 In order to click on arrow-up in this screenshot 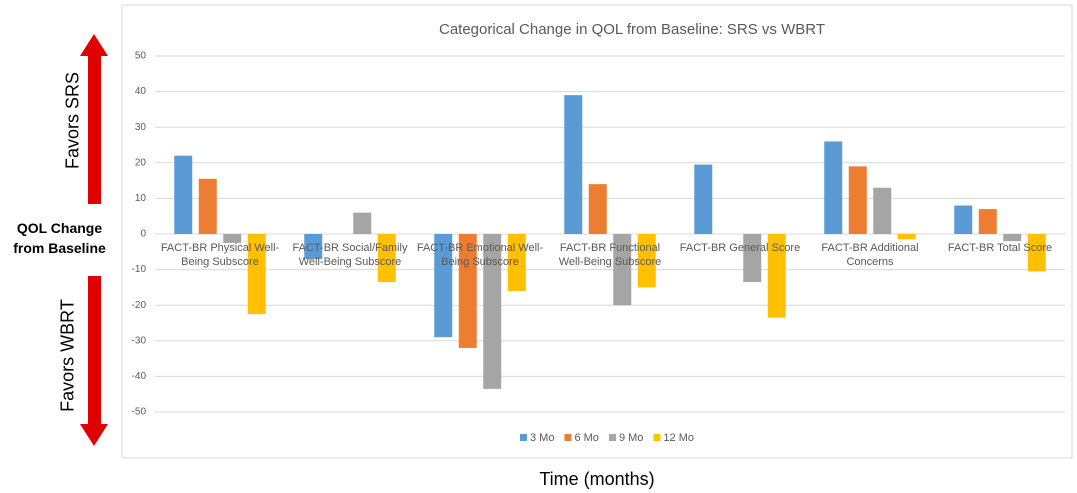, I will do `click(94, 119)`.